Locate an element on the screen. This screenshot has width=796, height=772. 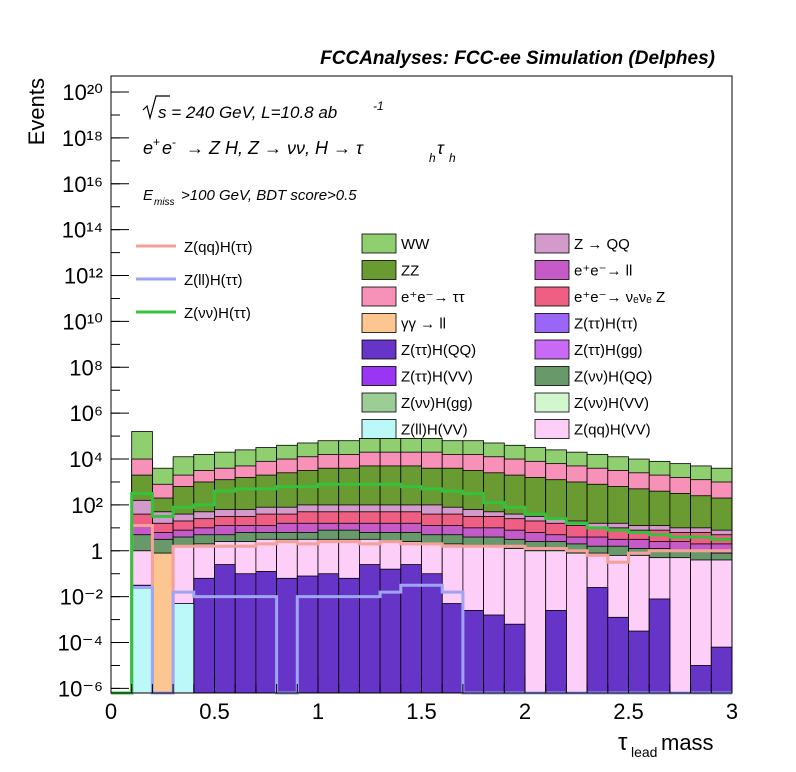
svg-text: -1 is located at coordinates (378, 106).